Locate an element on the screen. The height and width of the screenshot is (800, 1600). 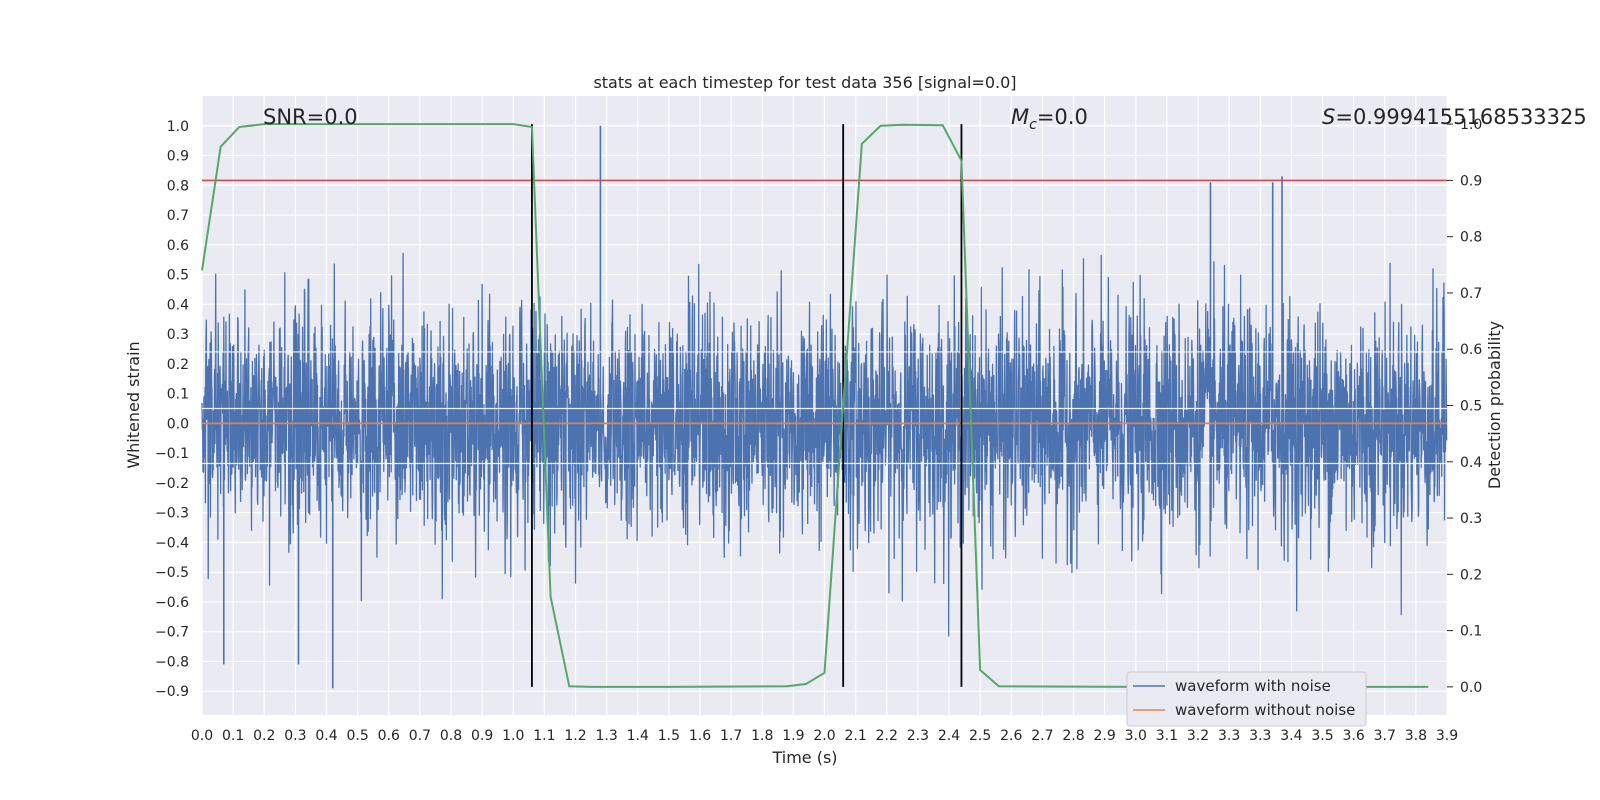
x-tick-label: 0.5 is located at coordinates (357, 736).